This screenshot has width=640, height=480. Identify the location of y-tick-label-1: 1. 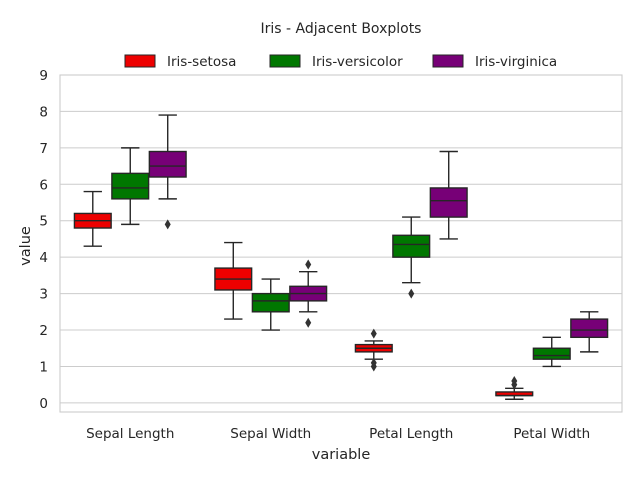
(43, 367).